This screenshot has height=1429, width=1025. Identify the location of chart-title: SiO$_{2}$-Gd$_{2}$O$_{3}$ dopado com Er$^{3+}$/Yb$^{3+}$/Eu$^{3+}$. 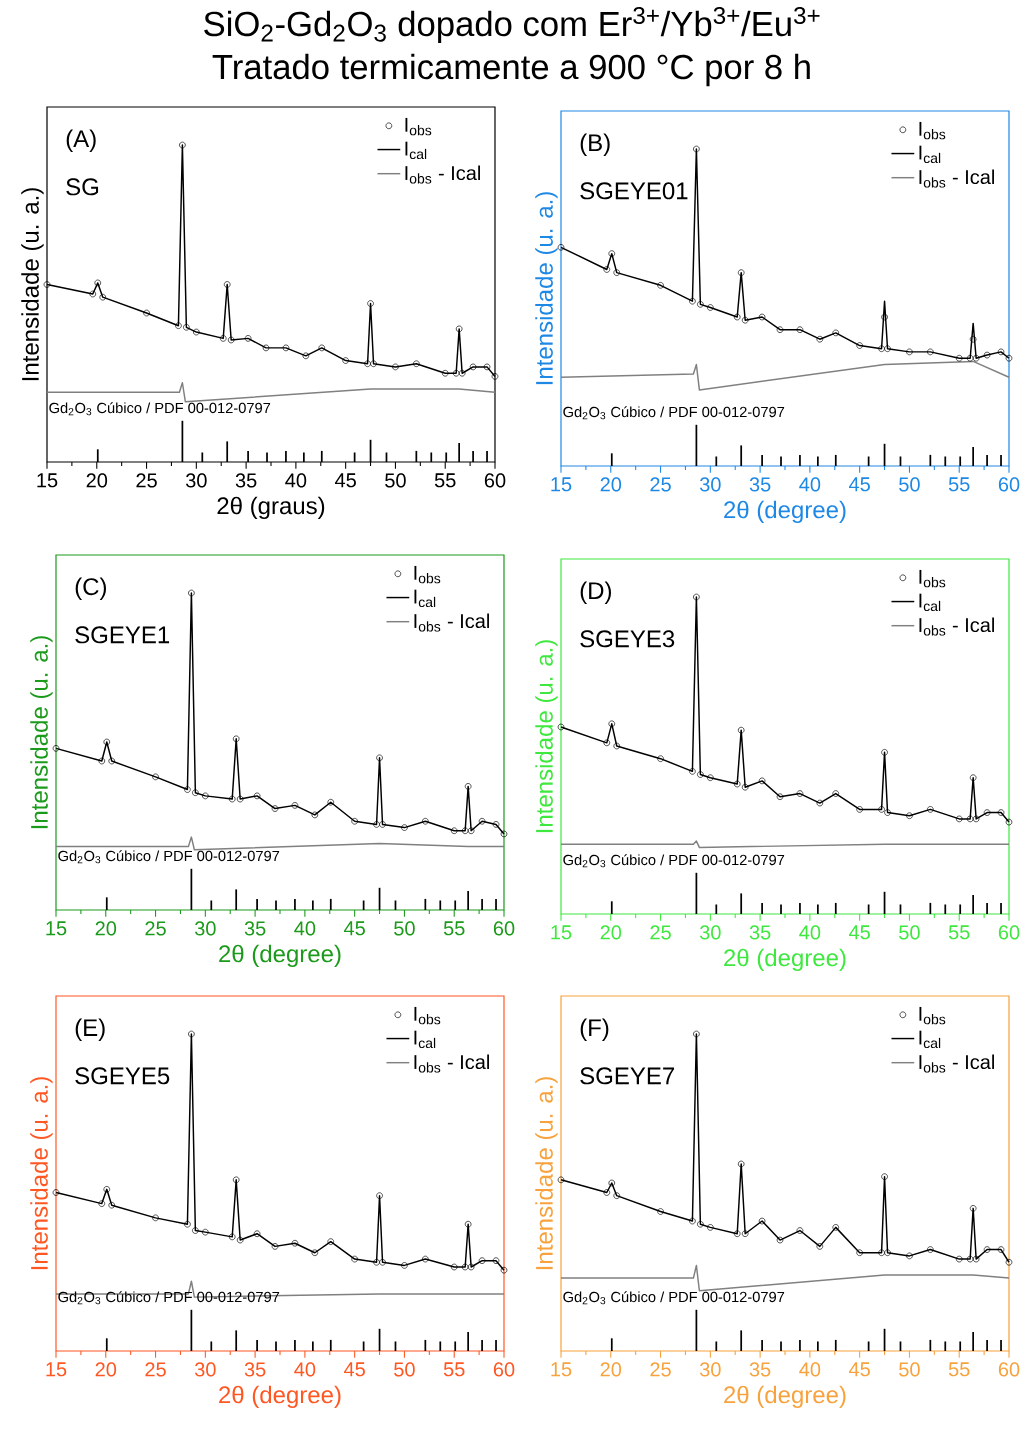
(512, 25).